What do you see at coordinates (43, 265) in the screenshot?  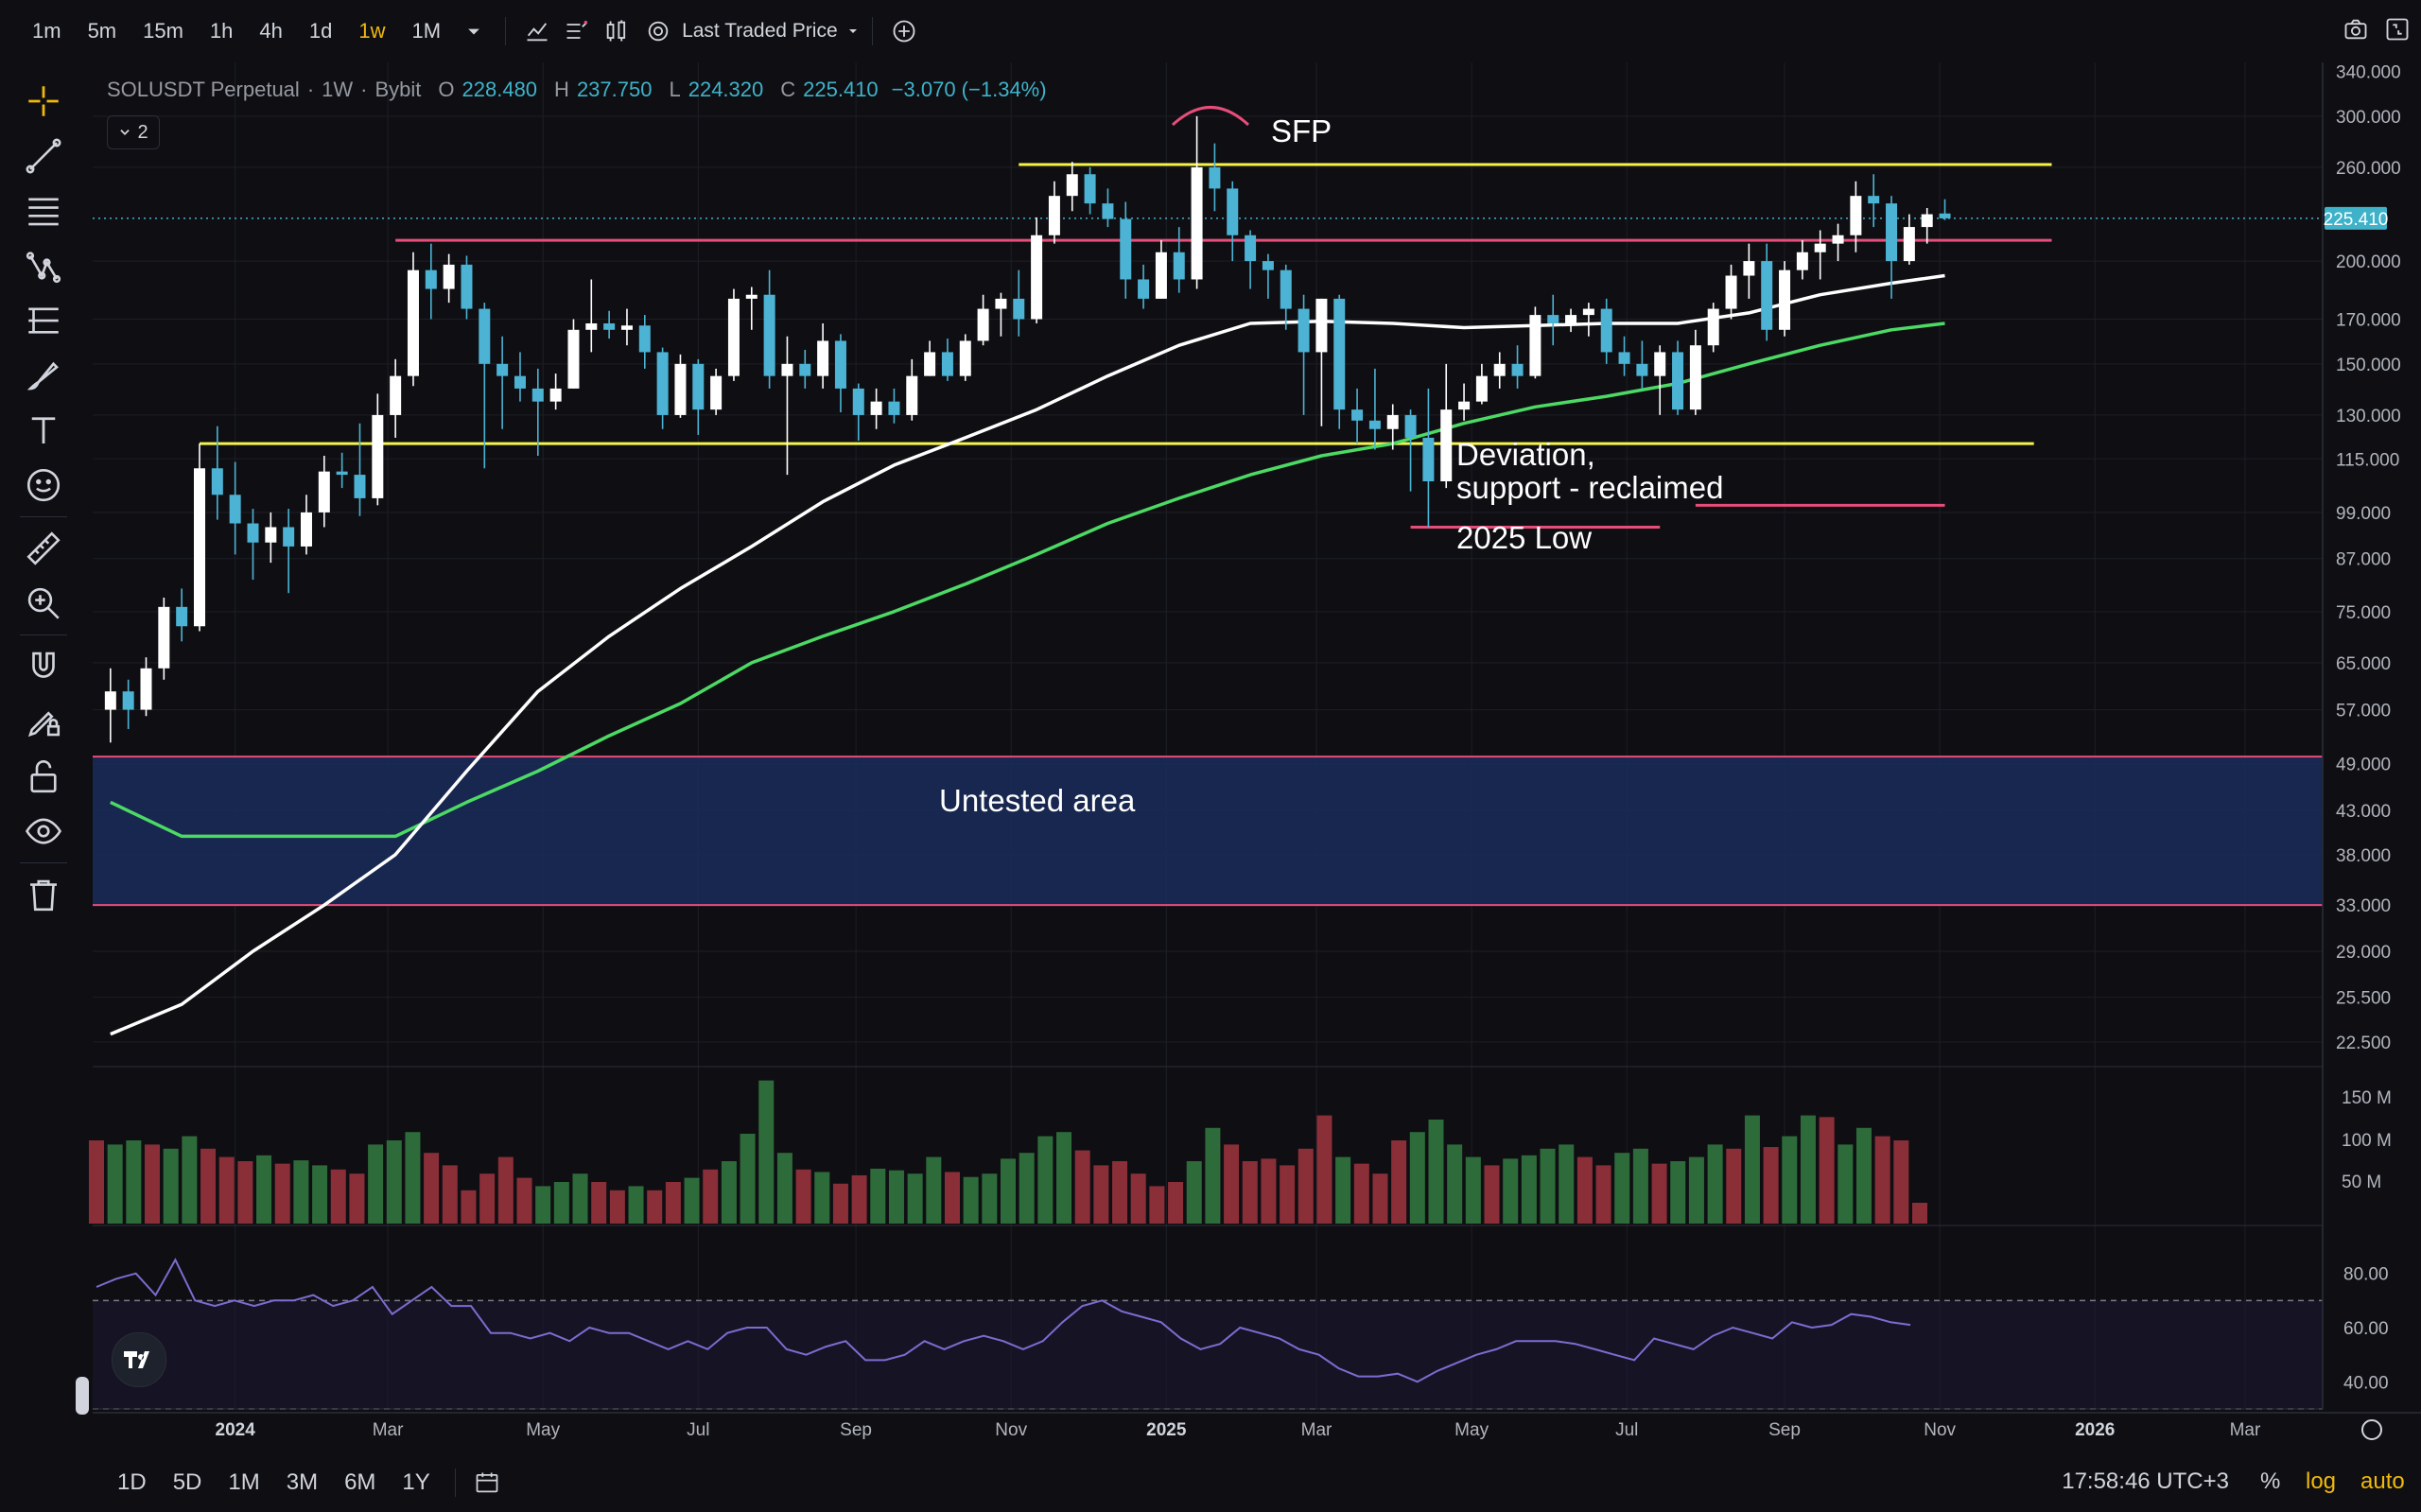 I see `pattern-icon` at bounding box center [43, 265].